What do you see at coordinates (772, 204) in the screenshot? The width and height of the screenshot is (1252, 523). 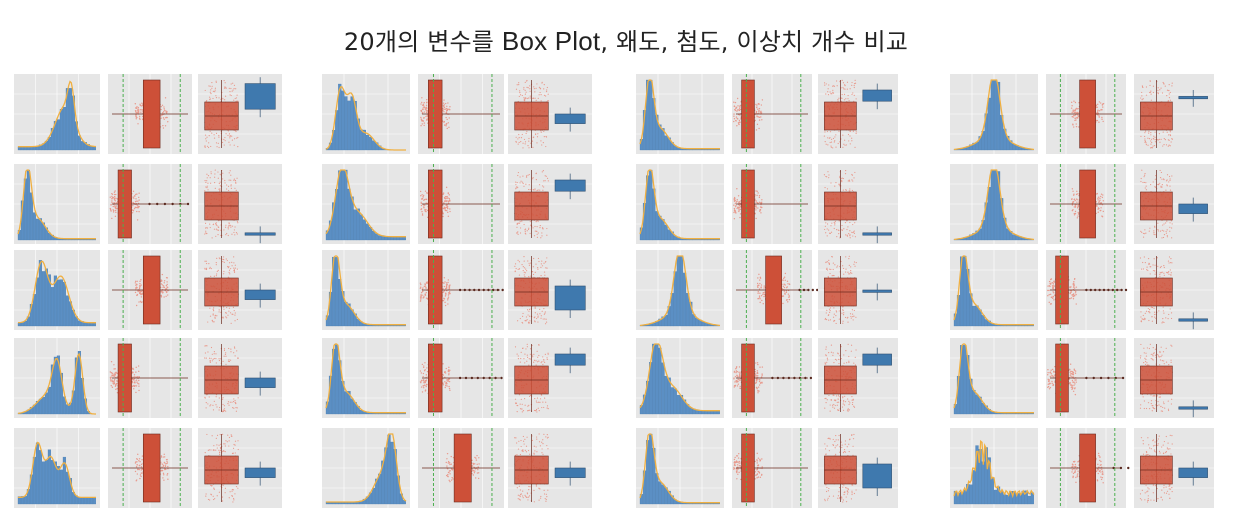 I see `hbox-subplot` at bounding box center [772, 204].